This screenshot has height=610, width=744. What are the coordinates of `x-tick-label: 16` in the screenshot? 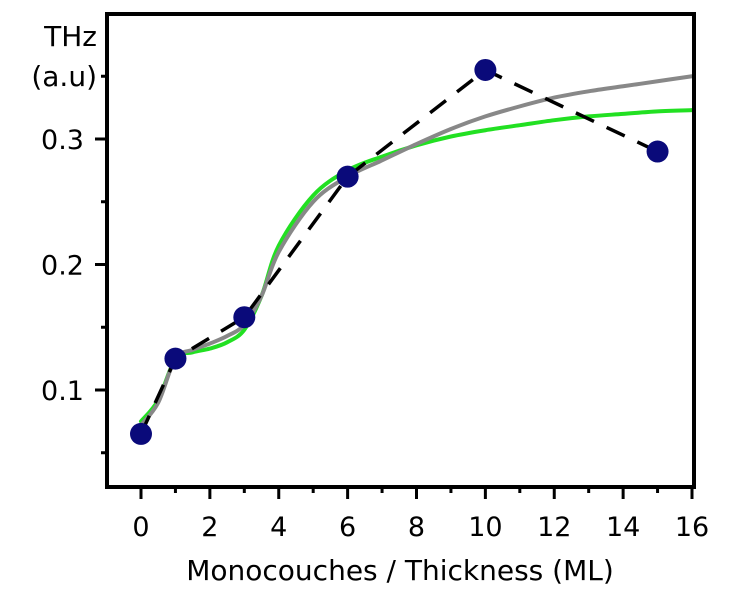 It's located at (692, 527).